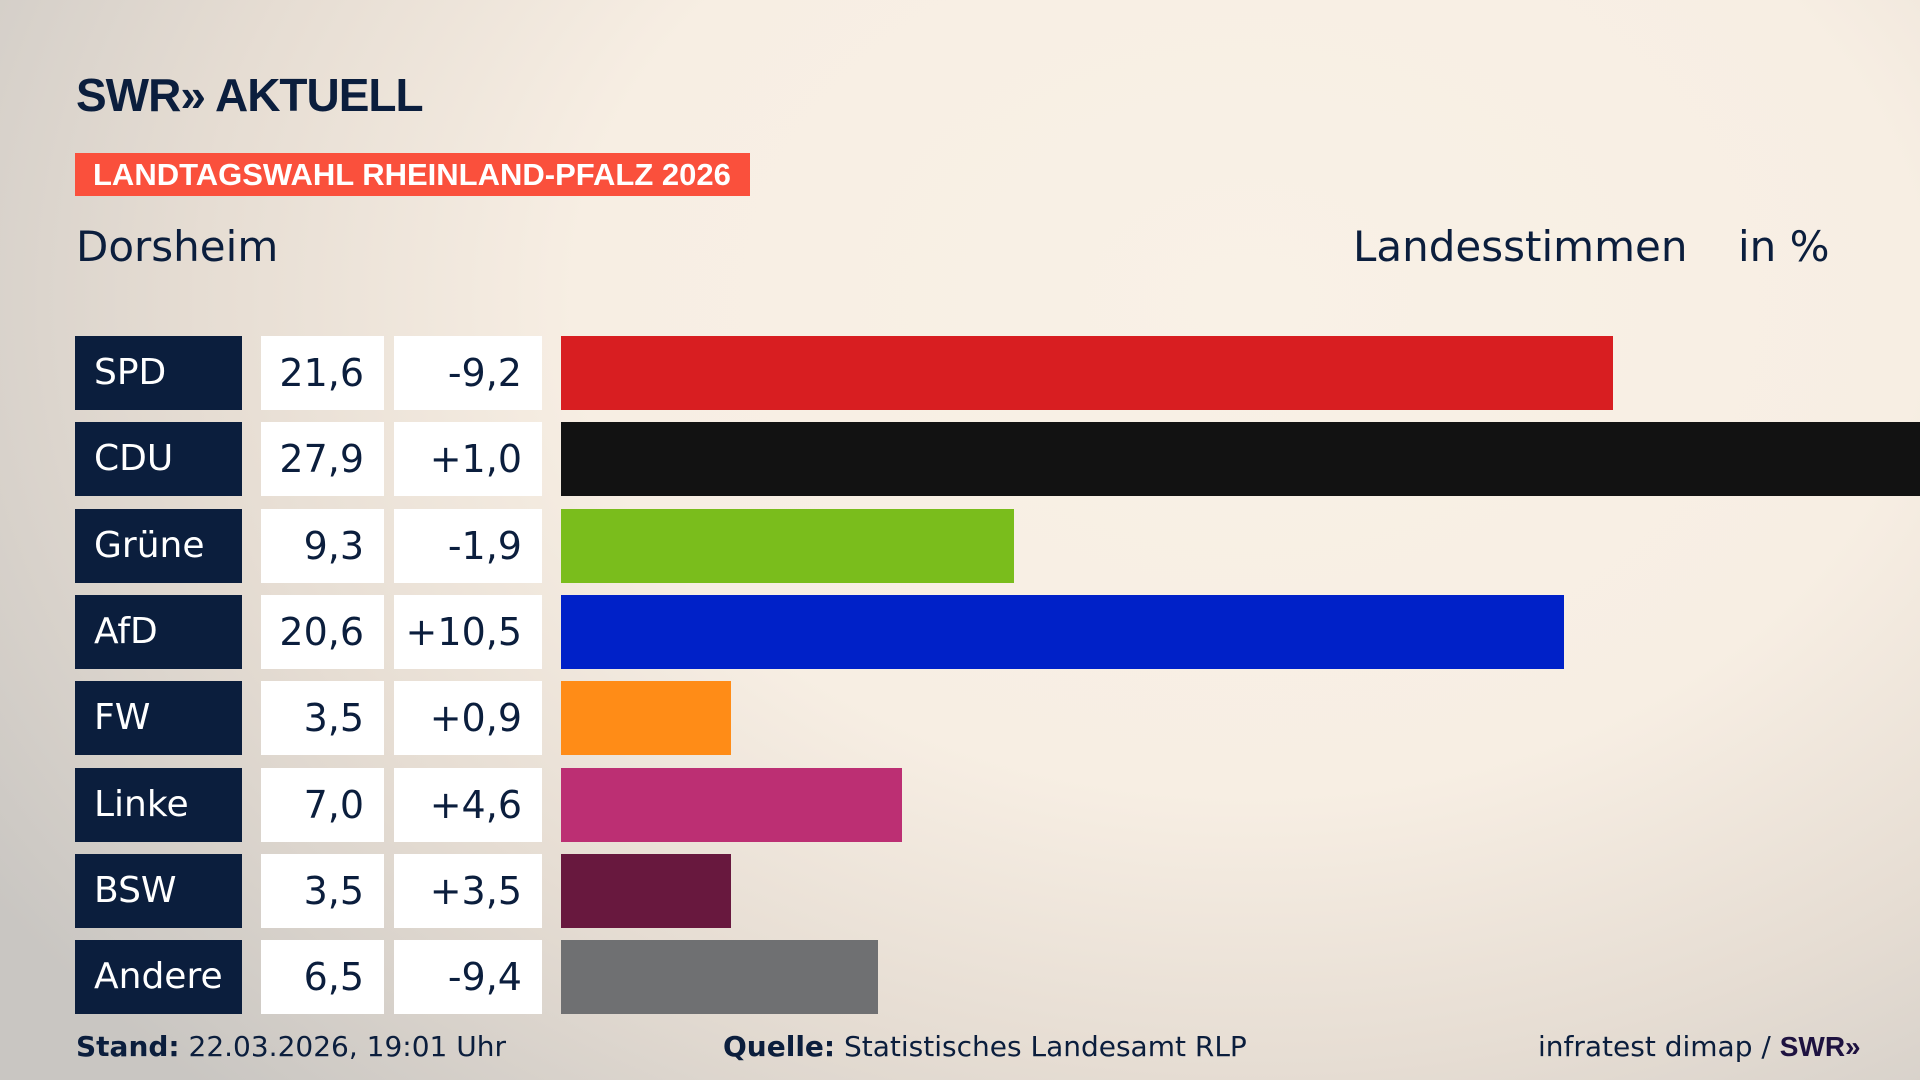  What do you see at coordinates (646, 890) in the screenshot?
I see `bar-bsw` at bounding box center [646, 890].